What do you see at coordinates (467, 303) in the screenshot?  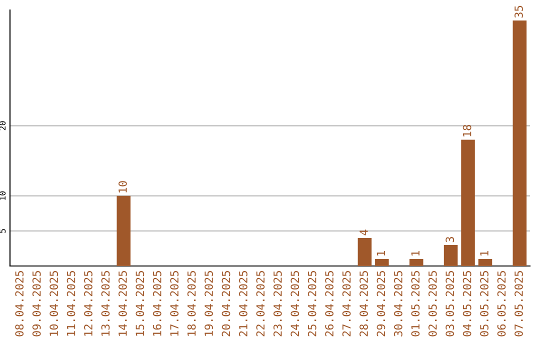 I see `x-tick-label: 04.05.2025` at bounding box center [467, 303].